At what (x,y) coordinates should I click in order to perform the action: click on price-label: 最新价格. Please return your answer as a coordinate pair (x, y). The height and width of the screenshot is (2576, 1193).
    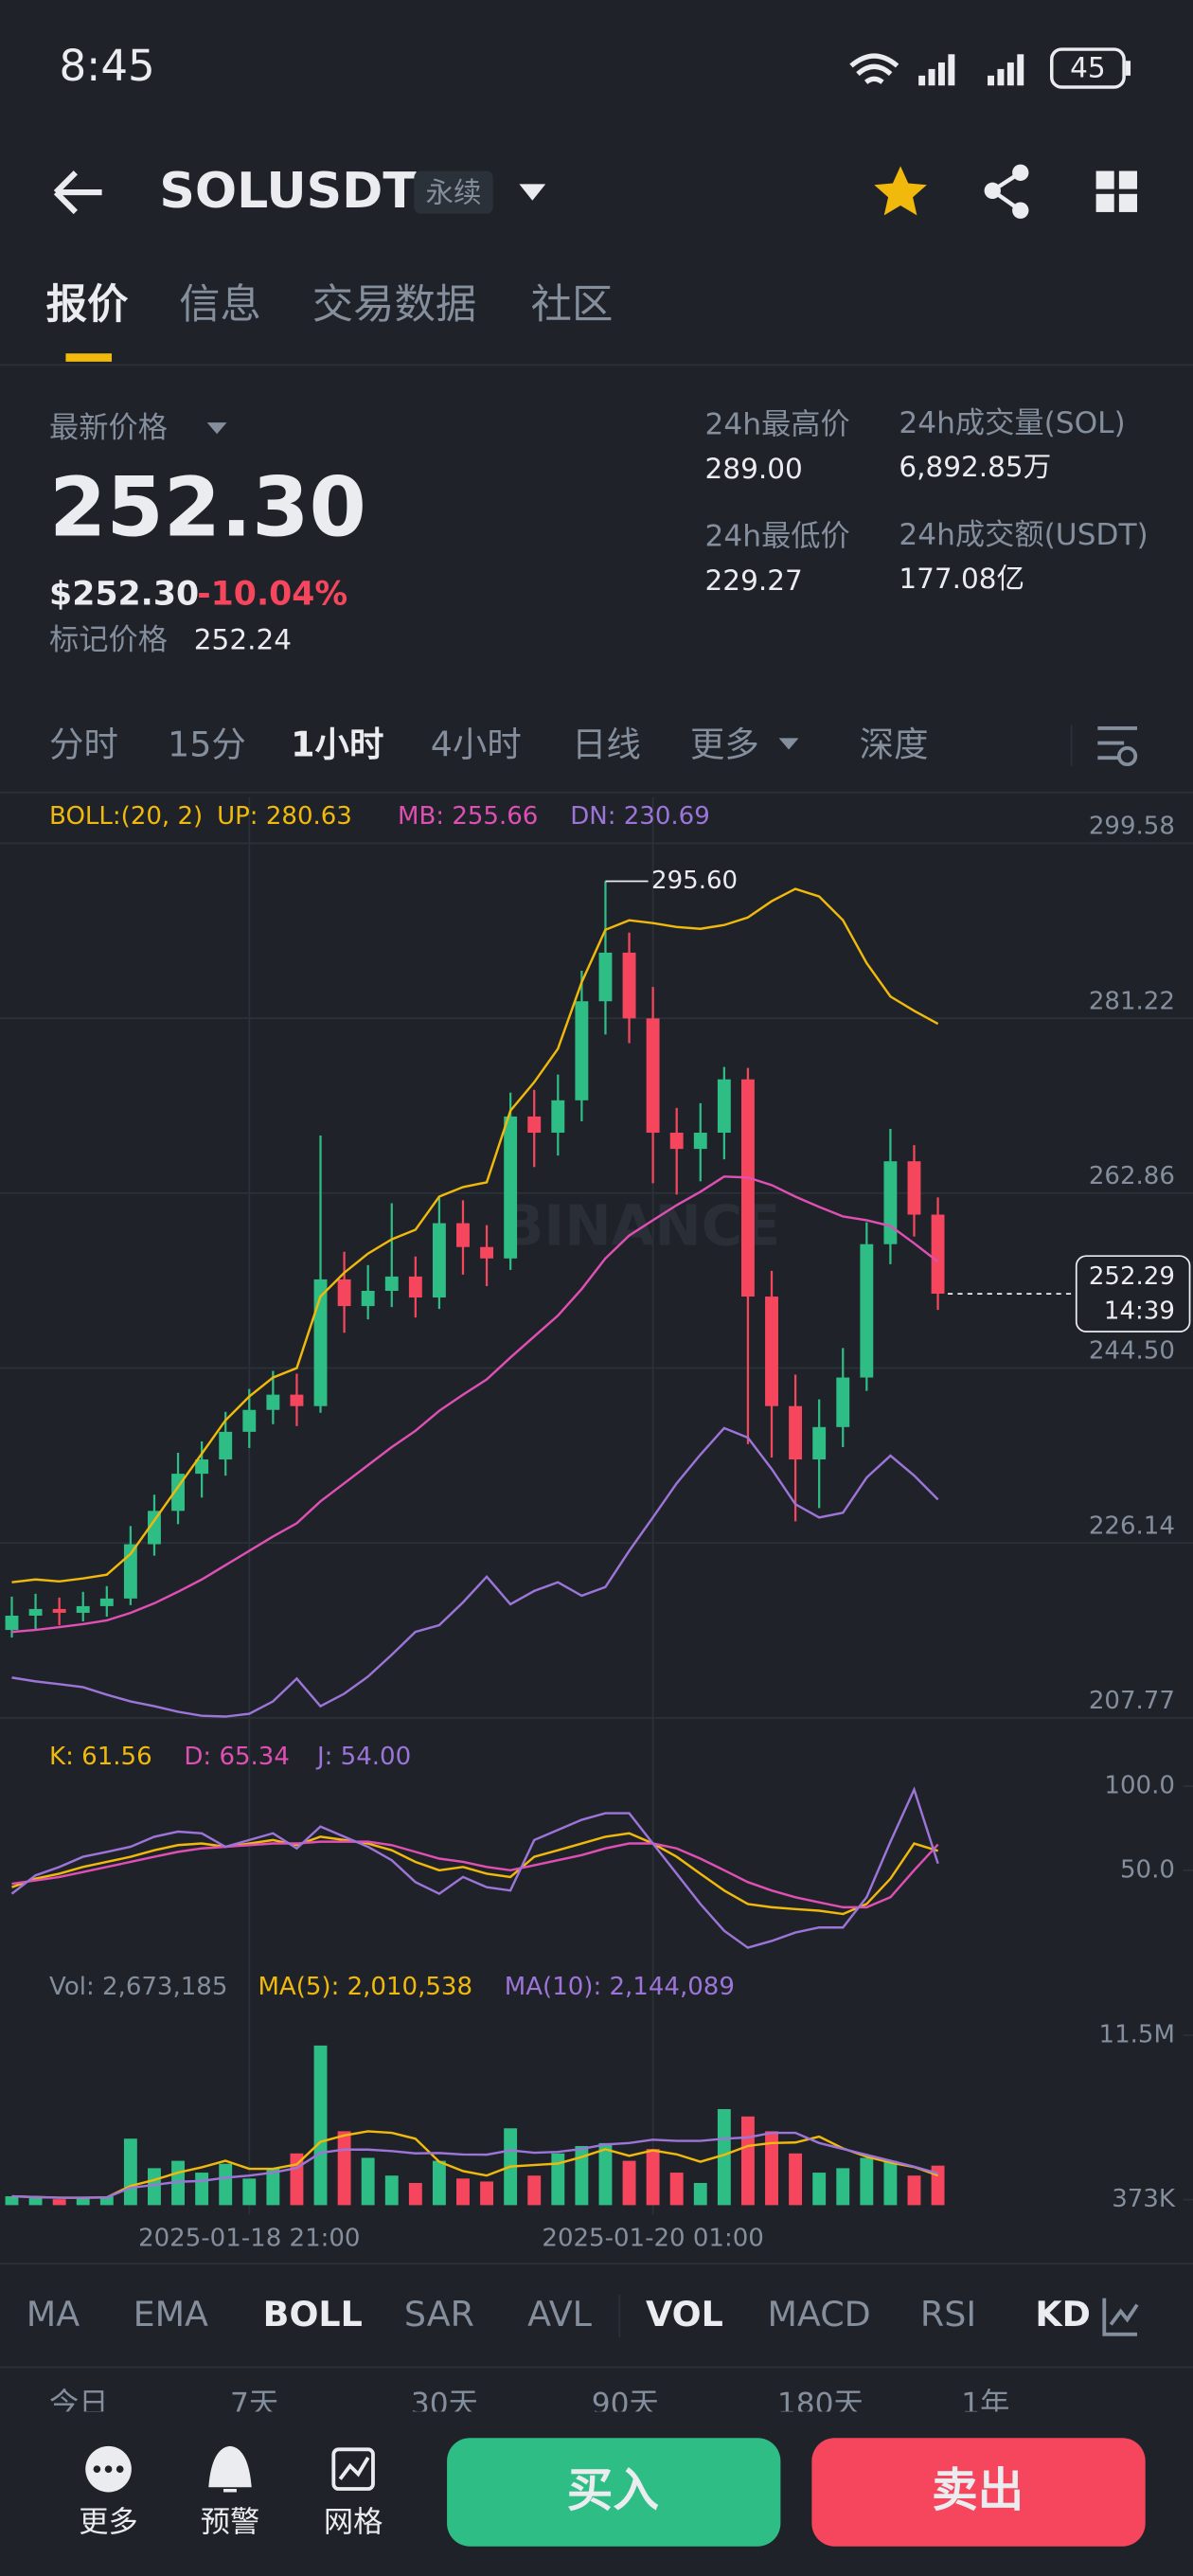
    Looking at the image, I should click on (108, 428).